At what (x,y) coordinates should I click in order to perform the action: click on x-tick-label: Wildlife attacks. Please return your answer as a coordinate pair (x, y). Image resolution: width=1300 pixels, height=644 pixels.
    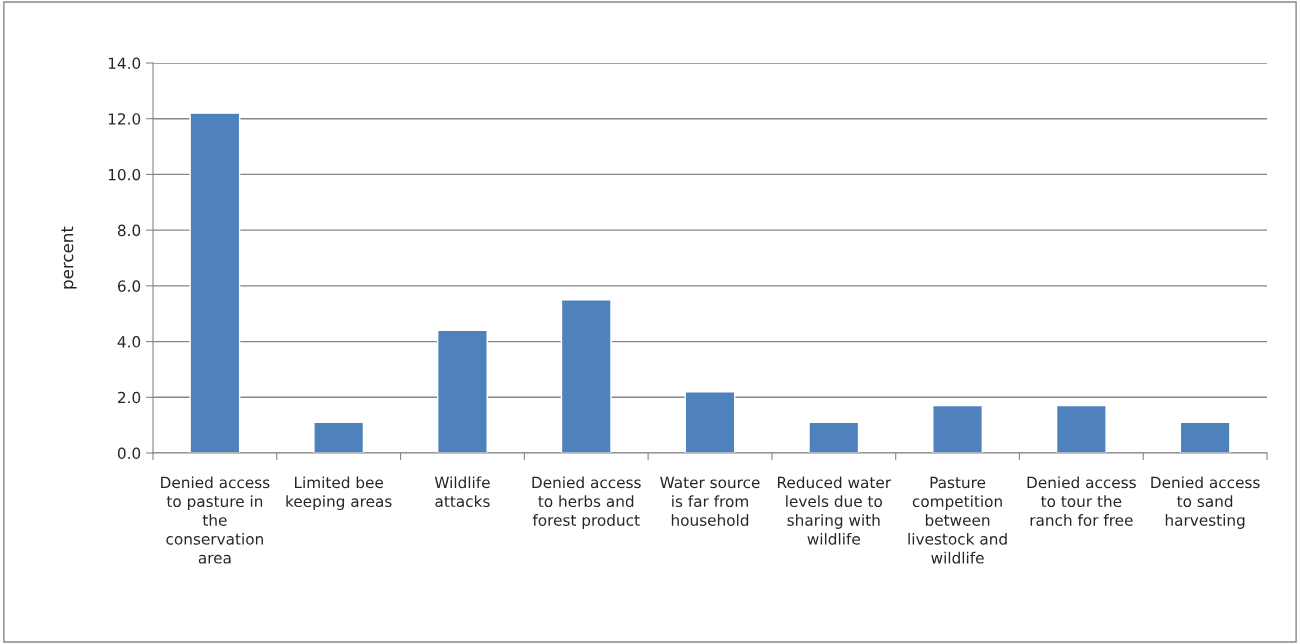
    Looking at the image, I should click on (462, 492).